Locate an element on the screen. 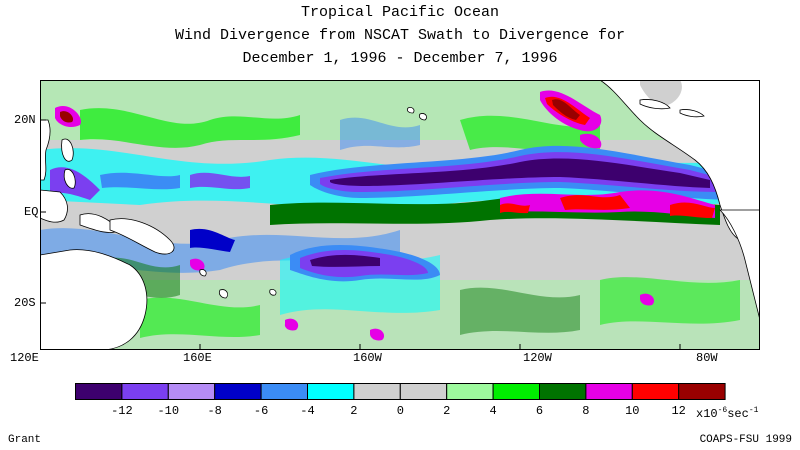  legend-tick-label: -10 is located at coordinates (168, 411).